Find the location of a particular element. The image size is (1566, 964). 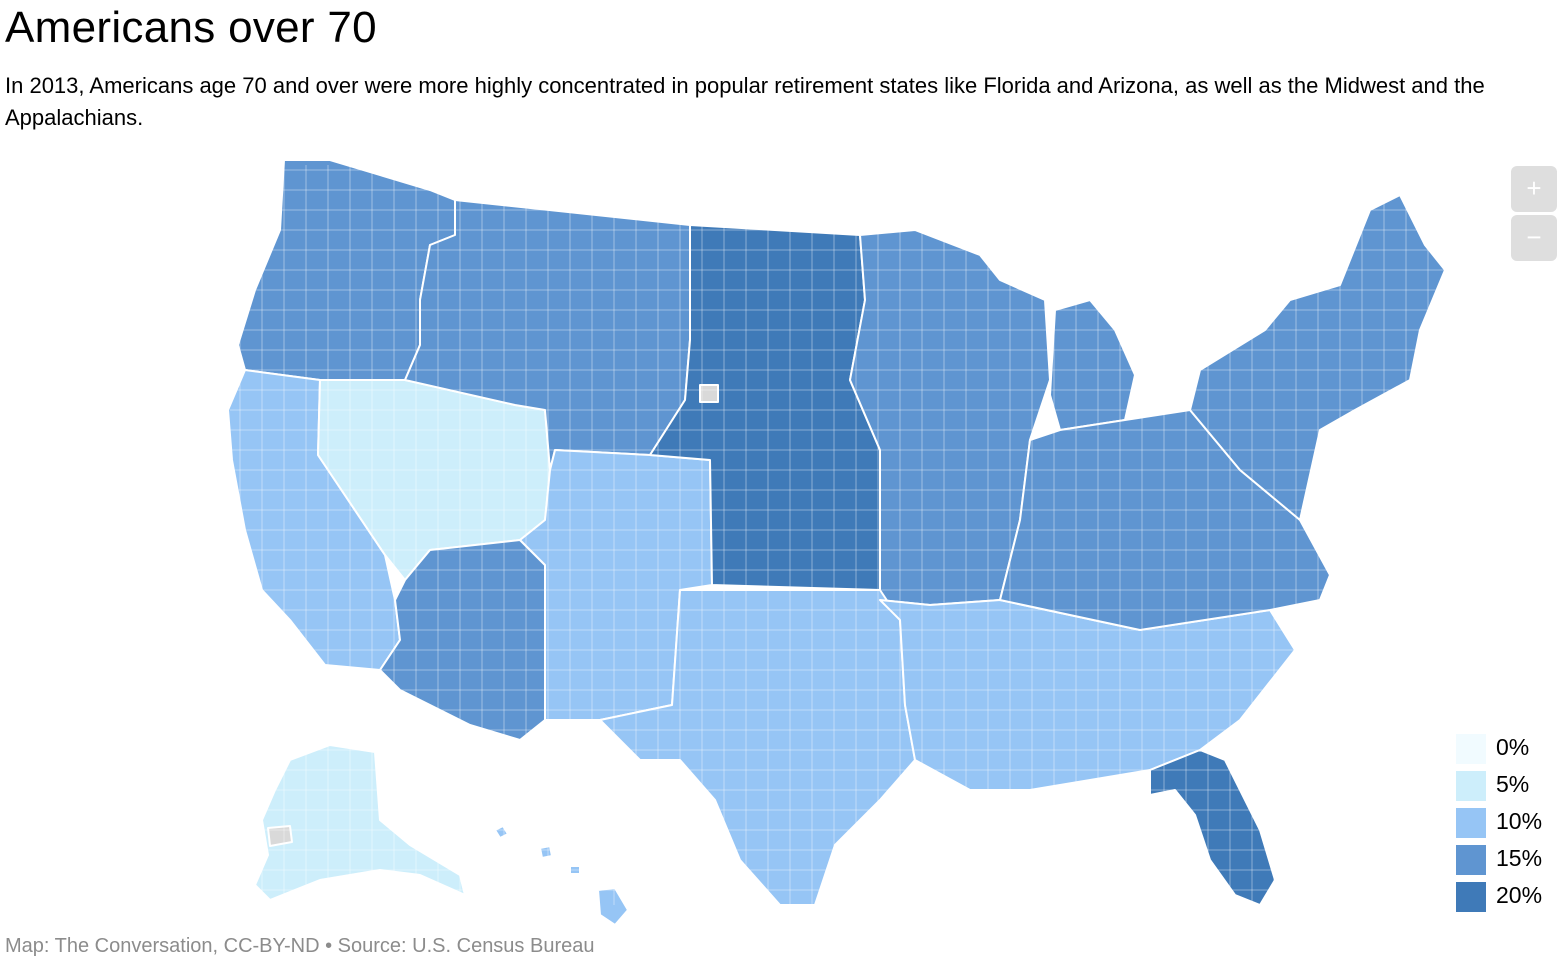

region-michigan is located at coordinates (1092, 365).